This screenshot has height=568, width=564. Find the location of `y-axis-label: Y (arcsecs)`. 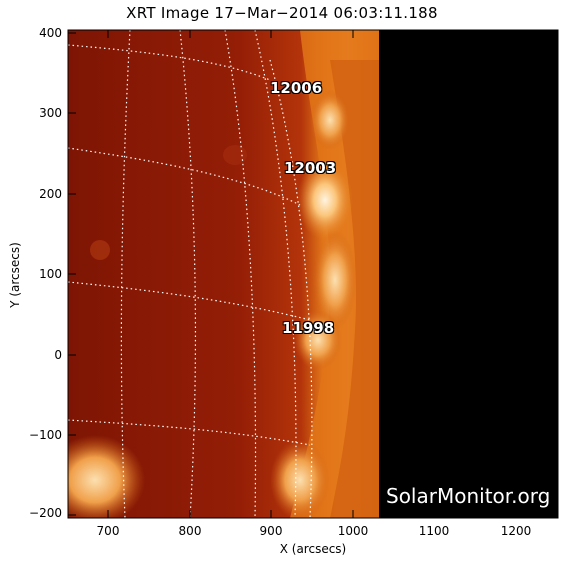

y-axis-label: Y (arcsecs) is located at coordinates (15, 275).